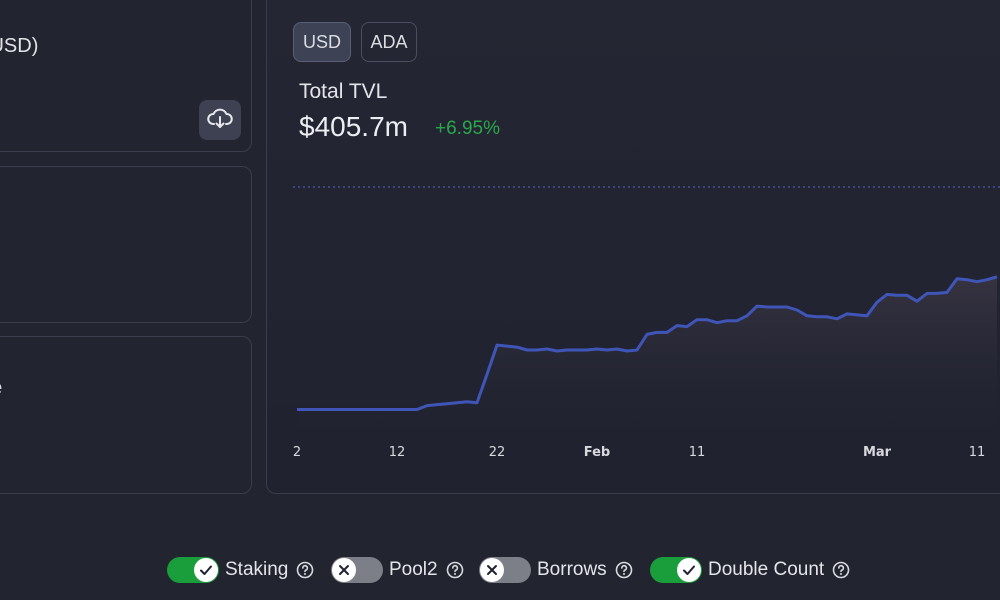 The image size is (1000, 600). What do you see at coordinates (597, 452) in the screenshot?
I see `x-tick-label: Feb` at bounding box center [597, 452].